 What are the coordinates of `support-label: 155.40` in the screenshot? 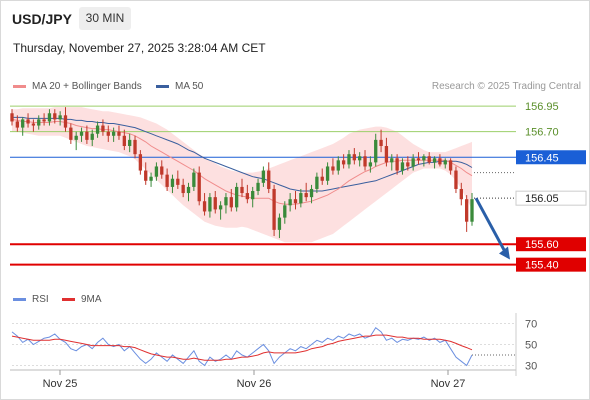 It's located at (542, 266).